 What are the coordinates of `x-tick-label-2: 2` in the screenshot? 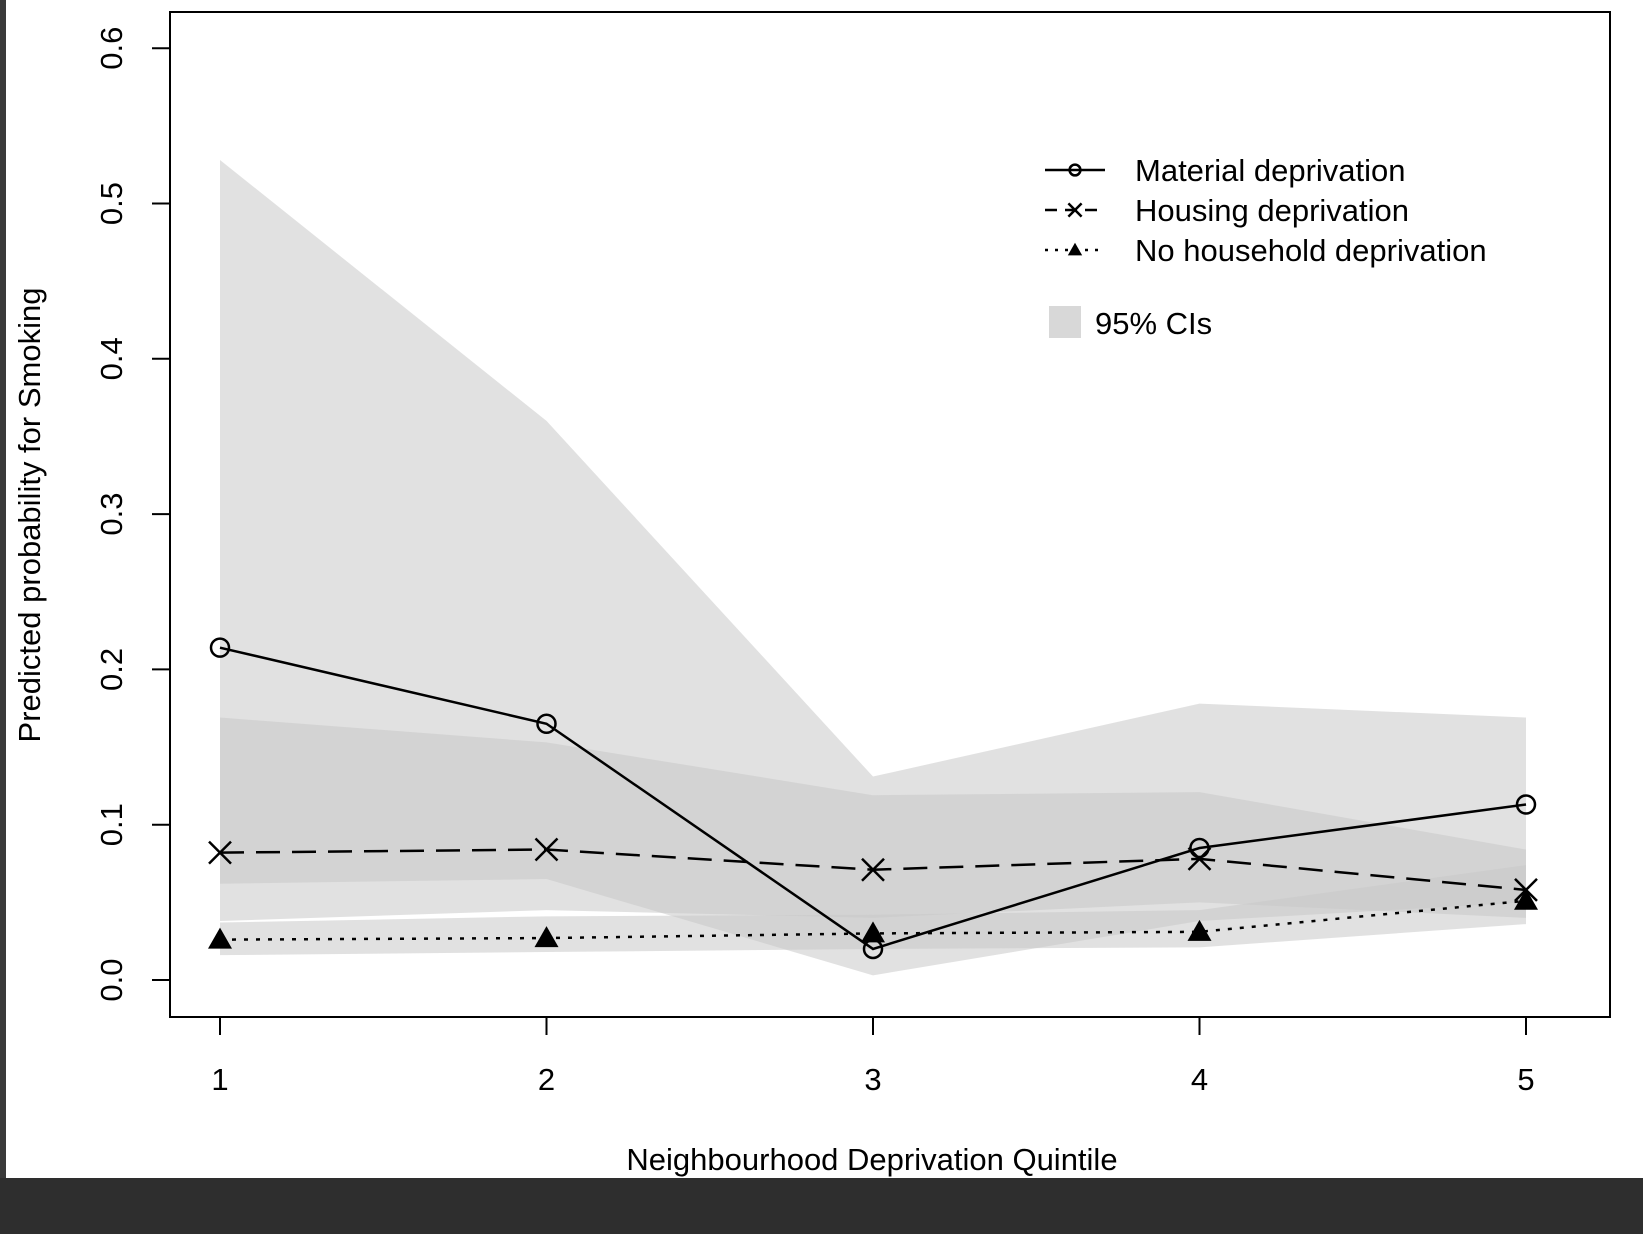 It's located at (546, 1079).